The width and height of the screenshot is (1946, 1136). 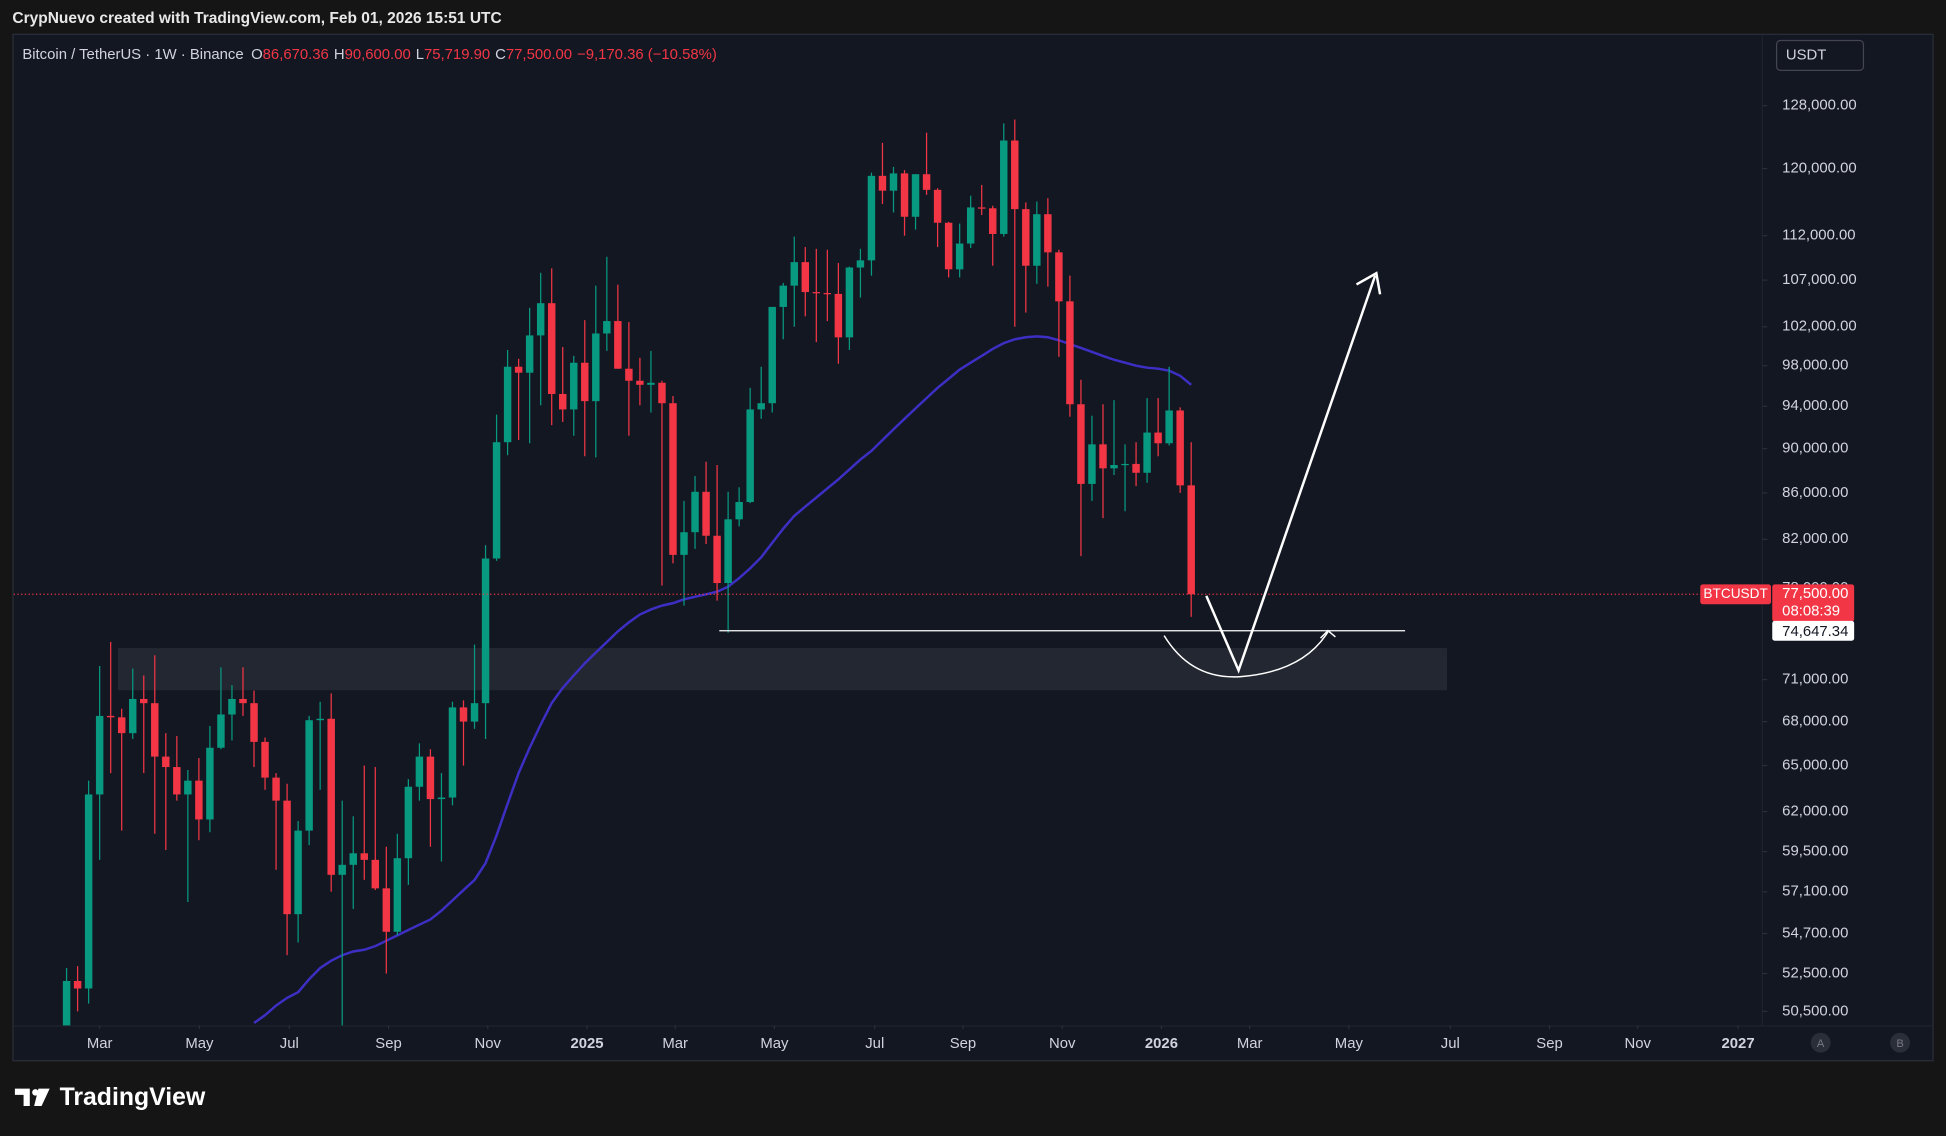 What do you see at coordinates (1735, 593) in the screenshot?
I see `symbol-tag-label: BTCUSDT` at bounding box center [1735, 593].